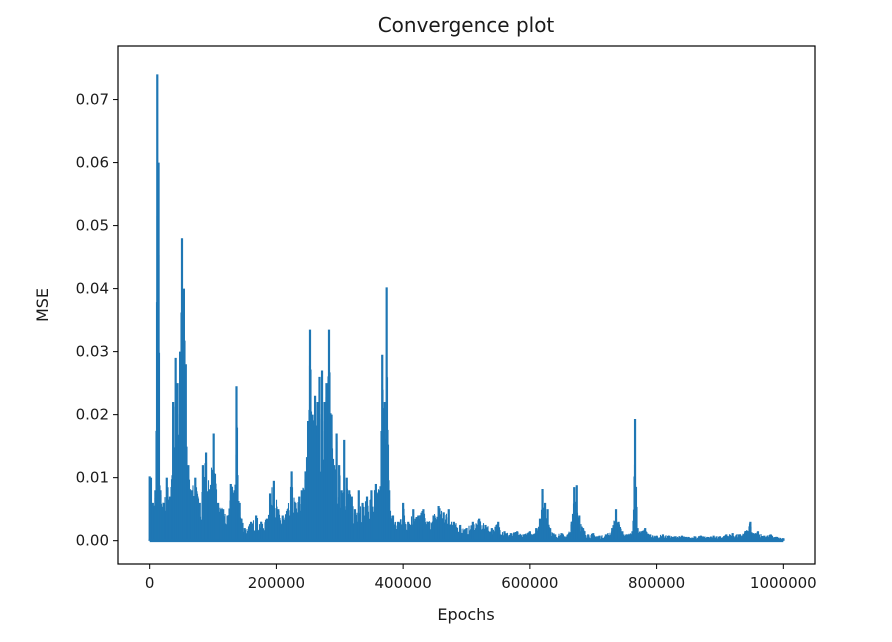 This screenshot has width=892, height=642. What do you see at coordinates (92, 415) in the screenshot?
I see `y-tick-label: 0.02` at bounding box center [92, 415].